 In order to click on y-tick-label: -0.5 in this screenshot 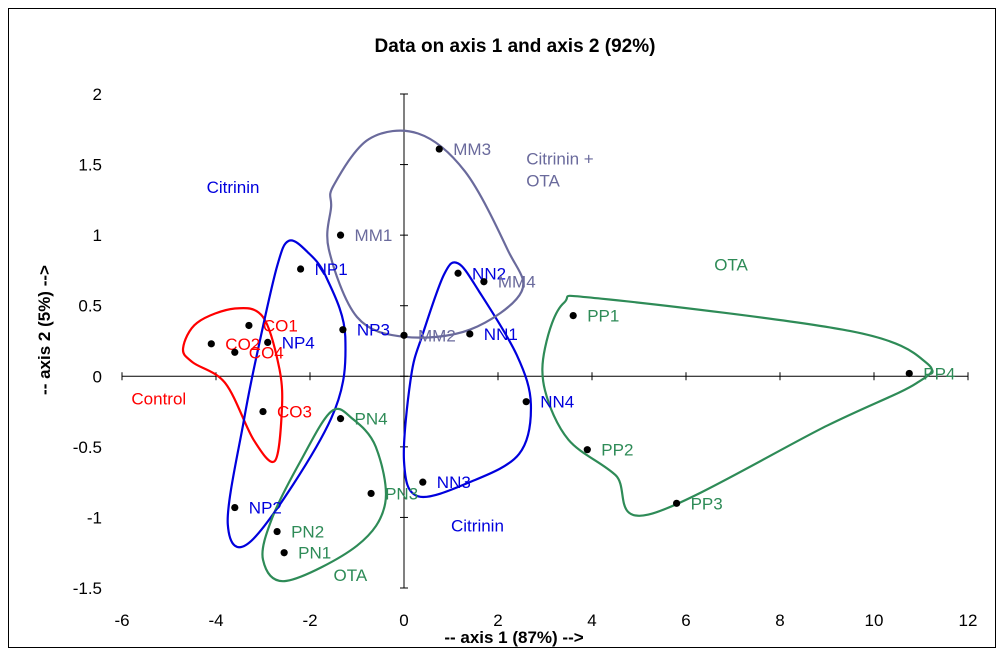, I will do `click(87, 447)`.